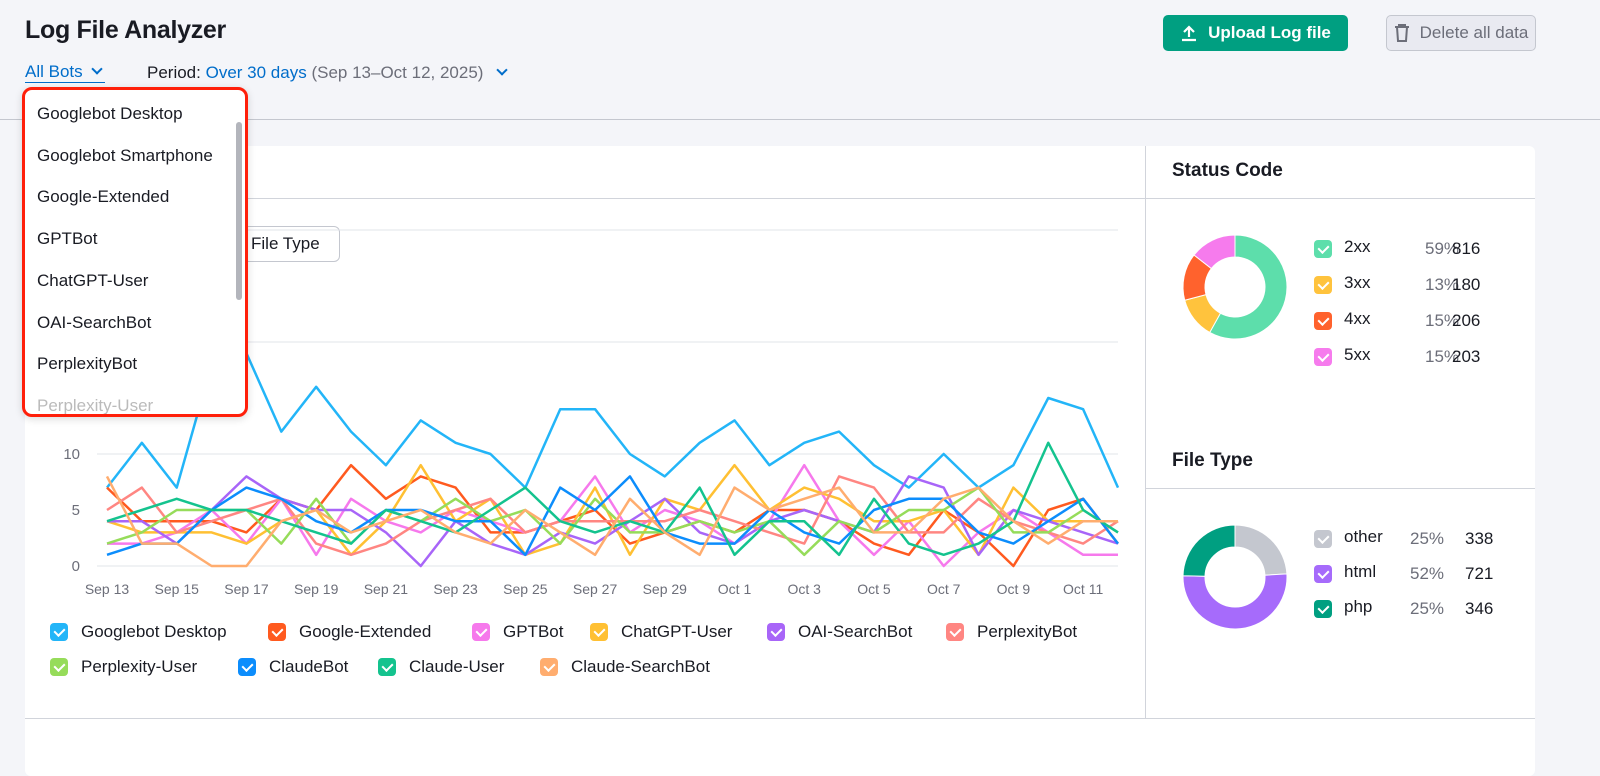  I want to click on donut-segment-other, so click(1261, 550).